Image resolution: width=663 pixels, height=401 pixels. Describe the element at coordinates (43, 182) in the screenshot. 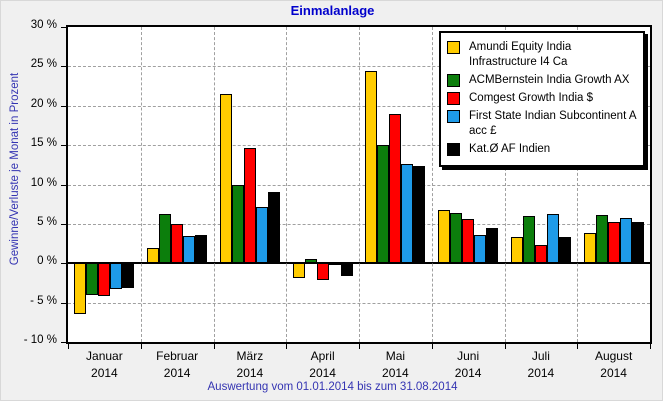

I see `y-tick-label: 10 %` at that location.